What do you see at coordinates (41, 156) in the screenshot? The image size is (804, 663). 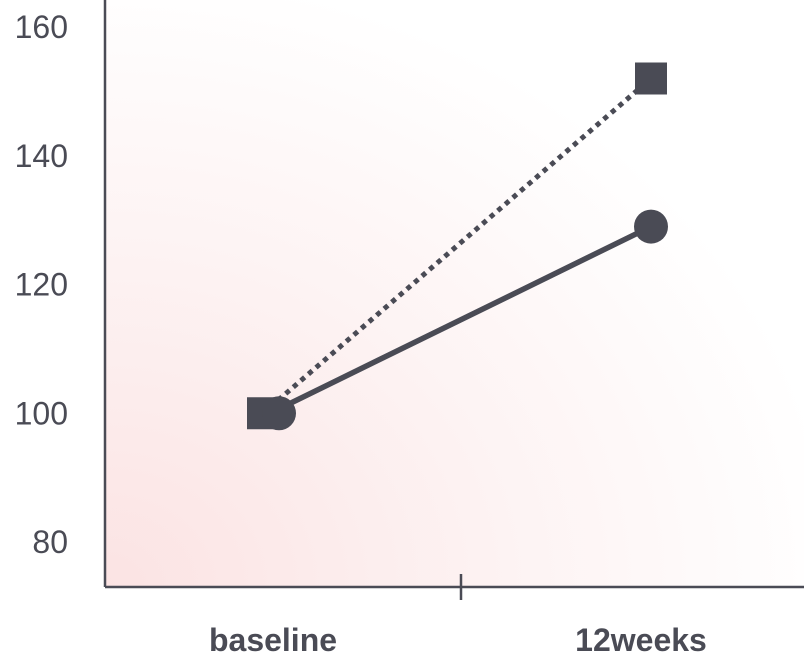 I see `y-tick-label: 140` at bounding box center [41, 156].